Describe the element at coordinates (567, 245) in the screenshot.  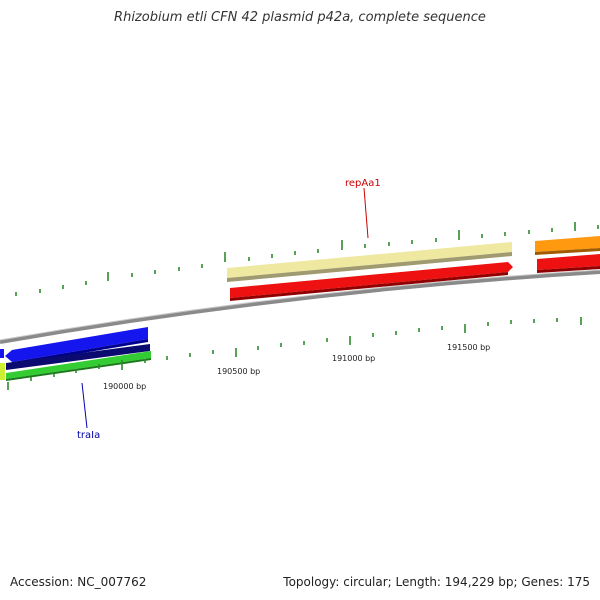
I see `feature-orange-bar` at that location.